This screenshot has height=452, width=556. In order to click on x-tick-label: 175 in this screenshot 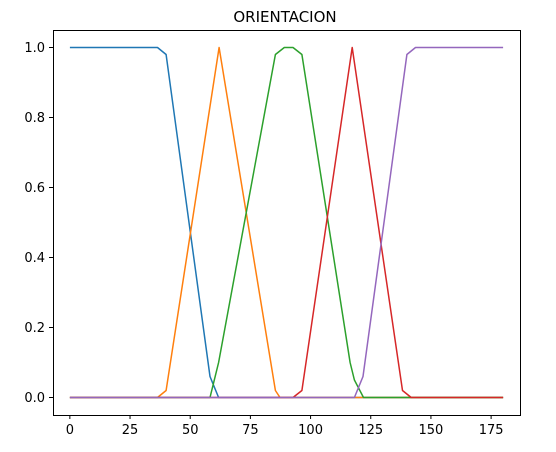, I will do `click(491, 430)`.